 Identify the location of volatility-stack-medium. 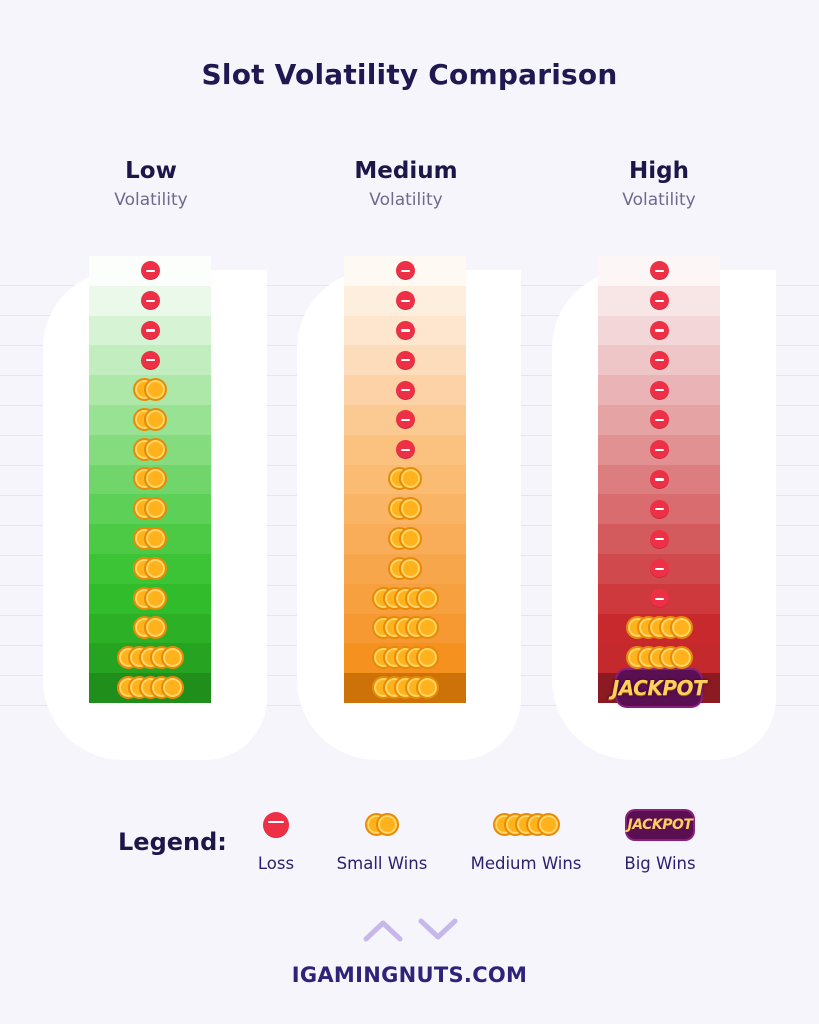
(405, 479).